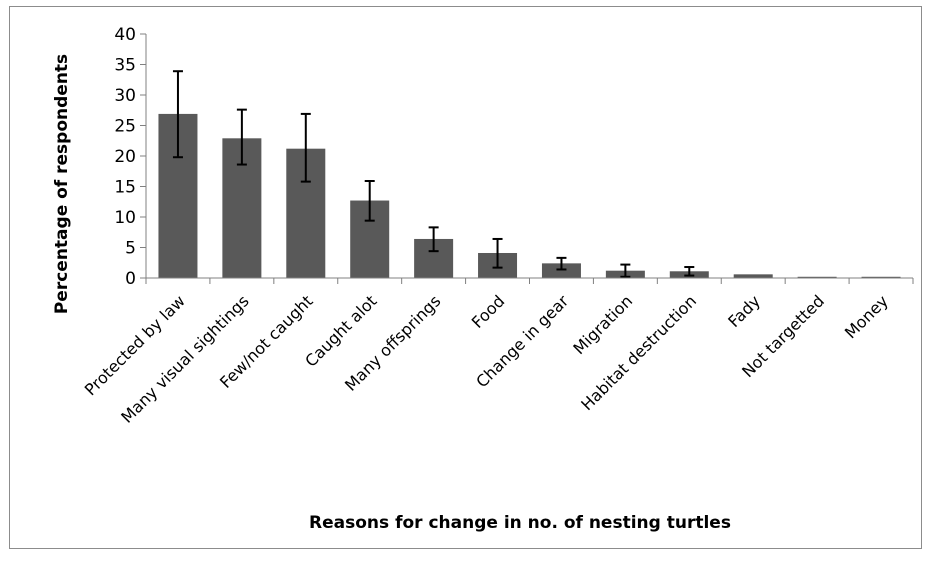  What do you see at coordinates (125, 157) in the screenshot?
I see `y-tick-label: 20` at bounding box center [125, 157].